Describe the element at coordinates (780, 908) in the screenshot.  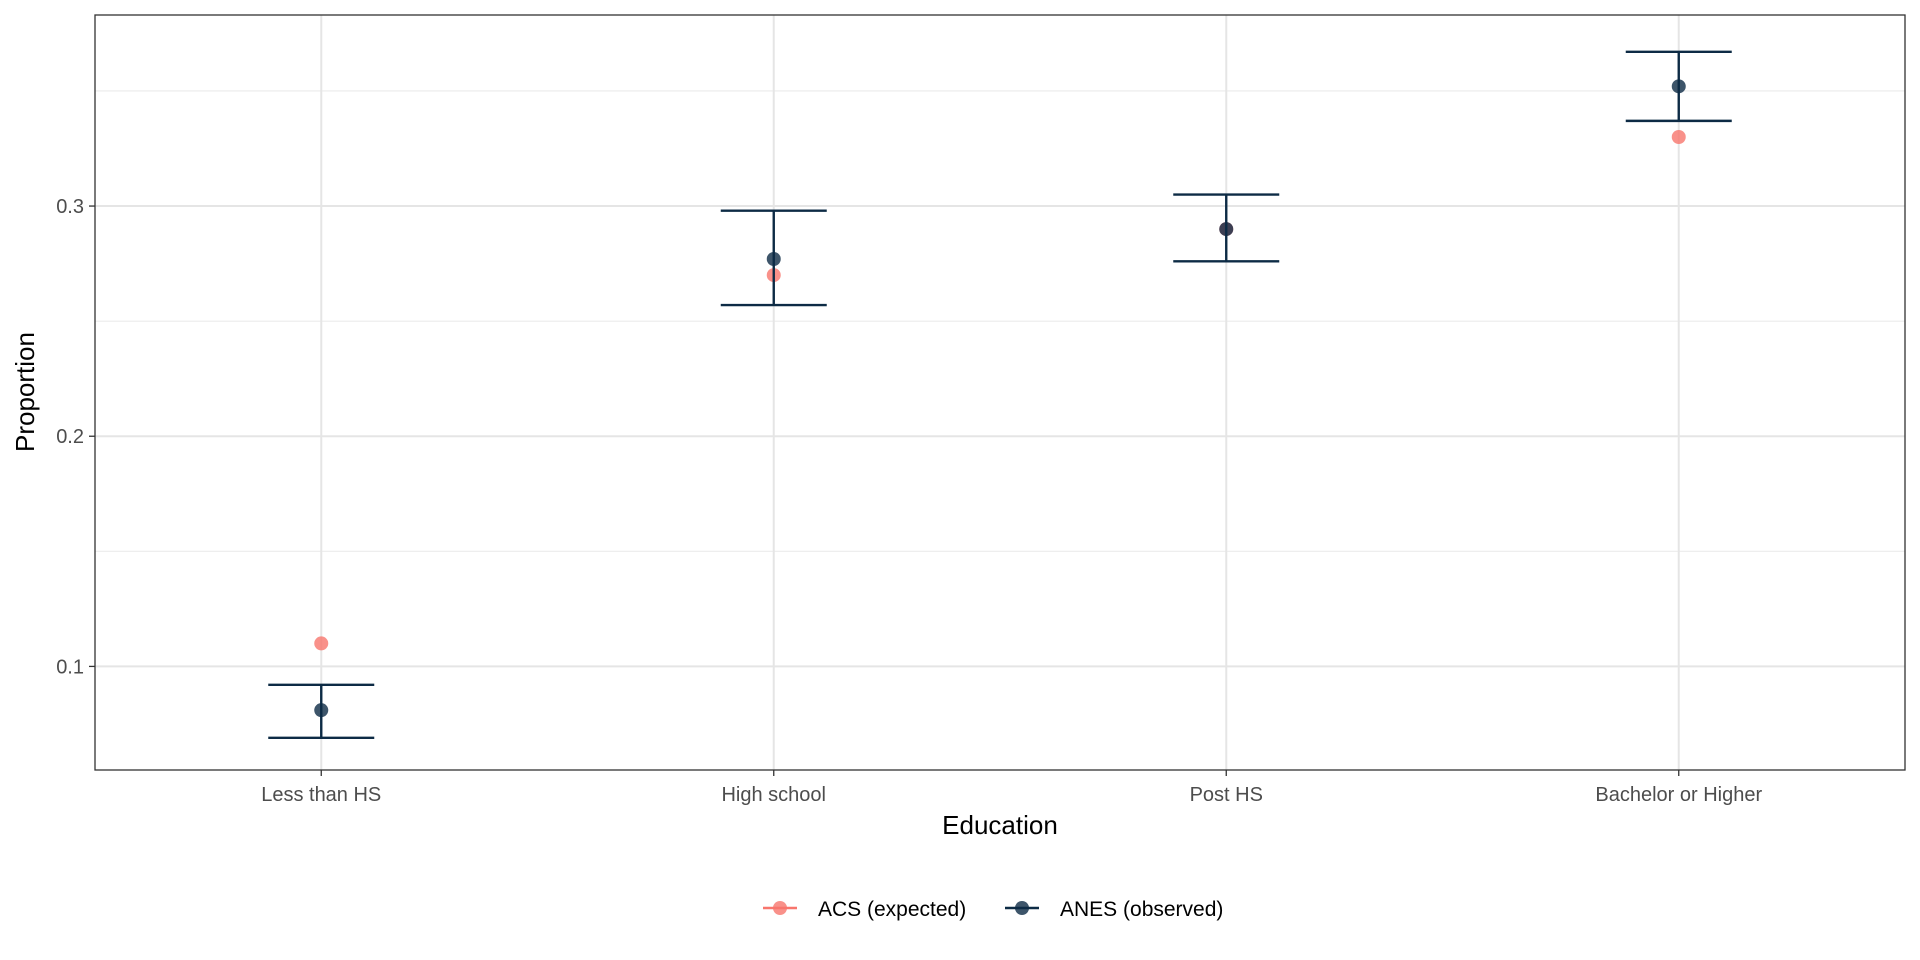
I see `legend-key-point-acs` at that location.